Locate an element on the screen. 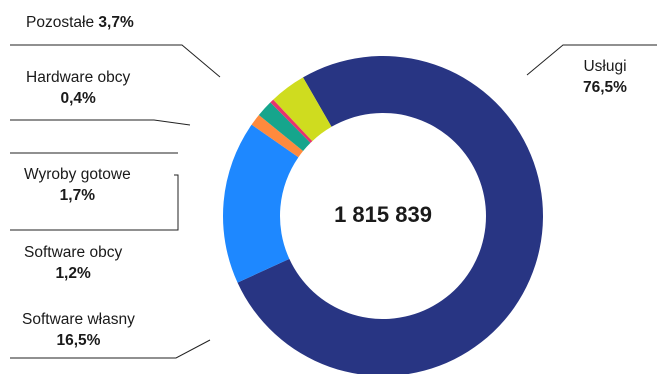 Image resolution: width=657 pixels, height=374 pixels. slice-pozostale is located at coordinates (302, 109).